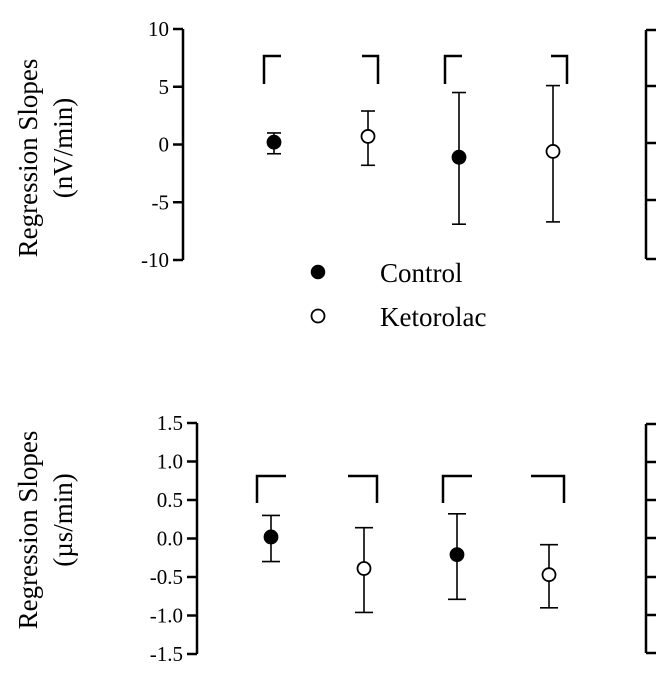 The width and height of the screenshot is (656, 680). What do you see at coordinates (161, 202) in the screenshot?
I see `panel-top-ytick-label: -5` at bounding box center [161, 202].